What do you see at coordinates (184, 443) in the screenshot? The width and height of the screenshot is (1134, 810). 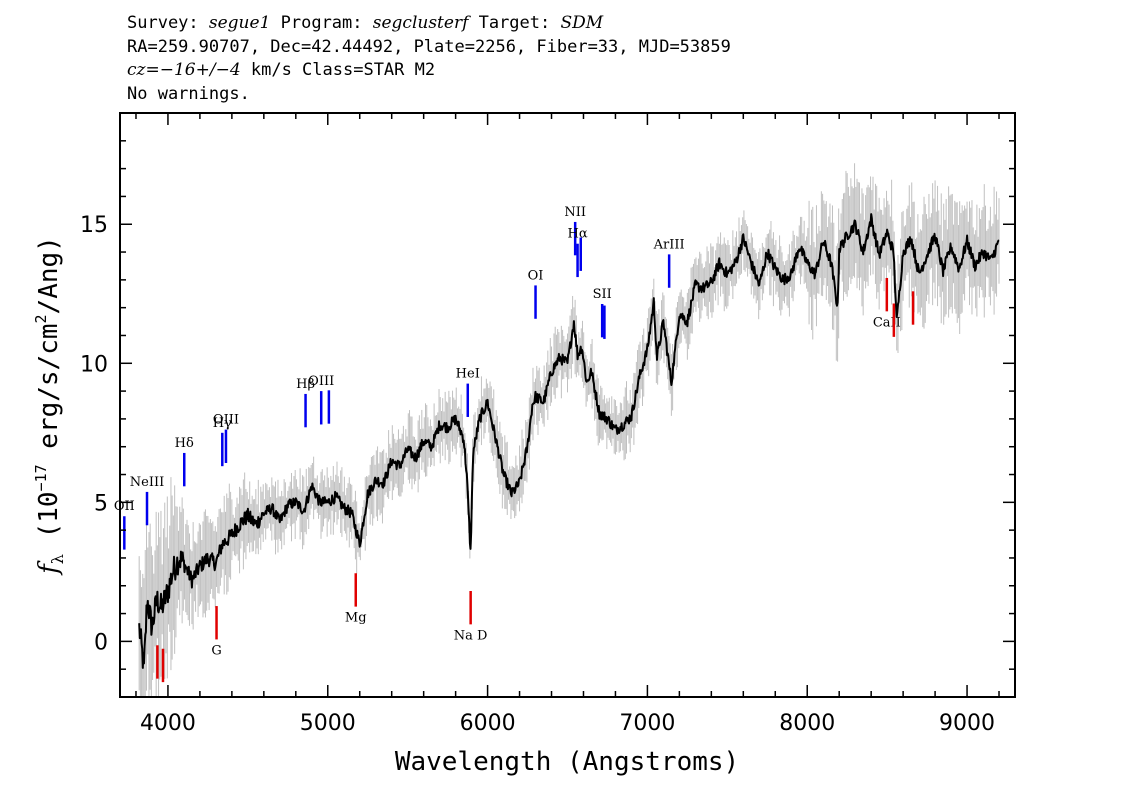 I see `line-marker-label: Hδ` at bounding box center [184, 443].